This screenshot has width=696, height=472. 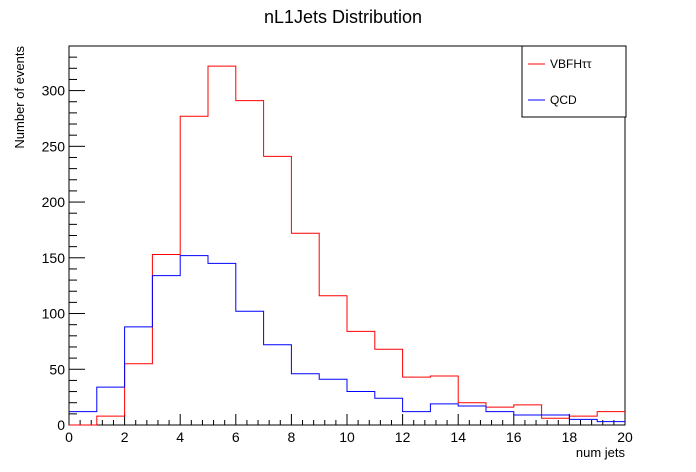 What do you see at coordinates (180, 437) in the screenshot?
I see `x-tick-label: 4` at bounding box center [180, 437].